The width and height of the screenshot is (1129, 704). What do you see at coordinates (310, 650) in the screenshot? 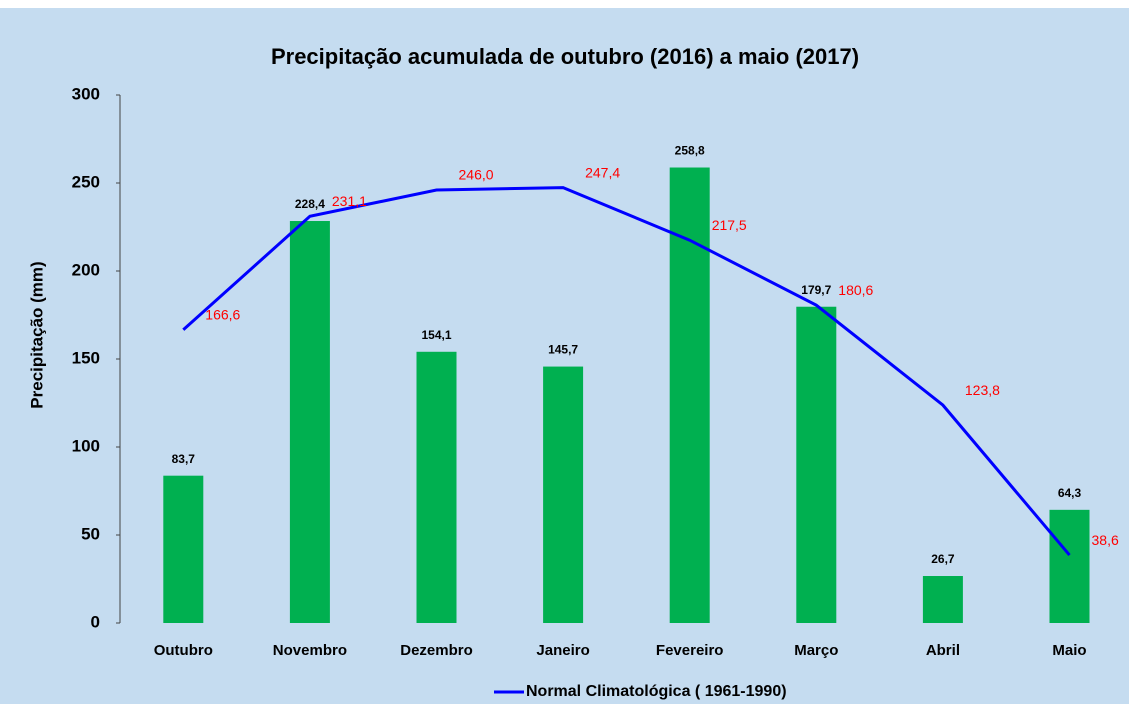
I see `x-tick-label: Novembro` at bounding box center [310, 650].